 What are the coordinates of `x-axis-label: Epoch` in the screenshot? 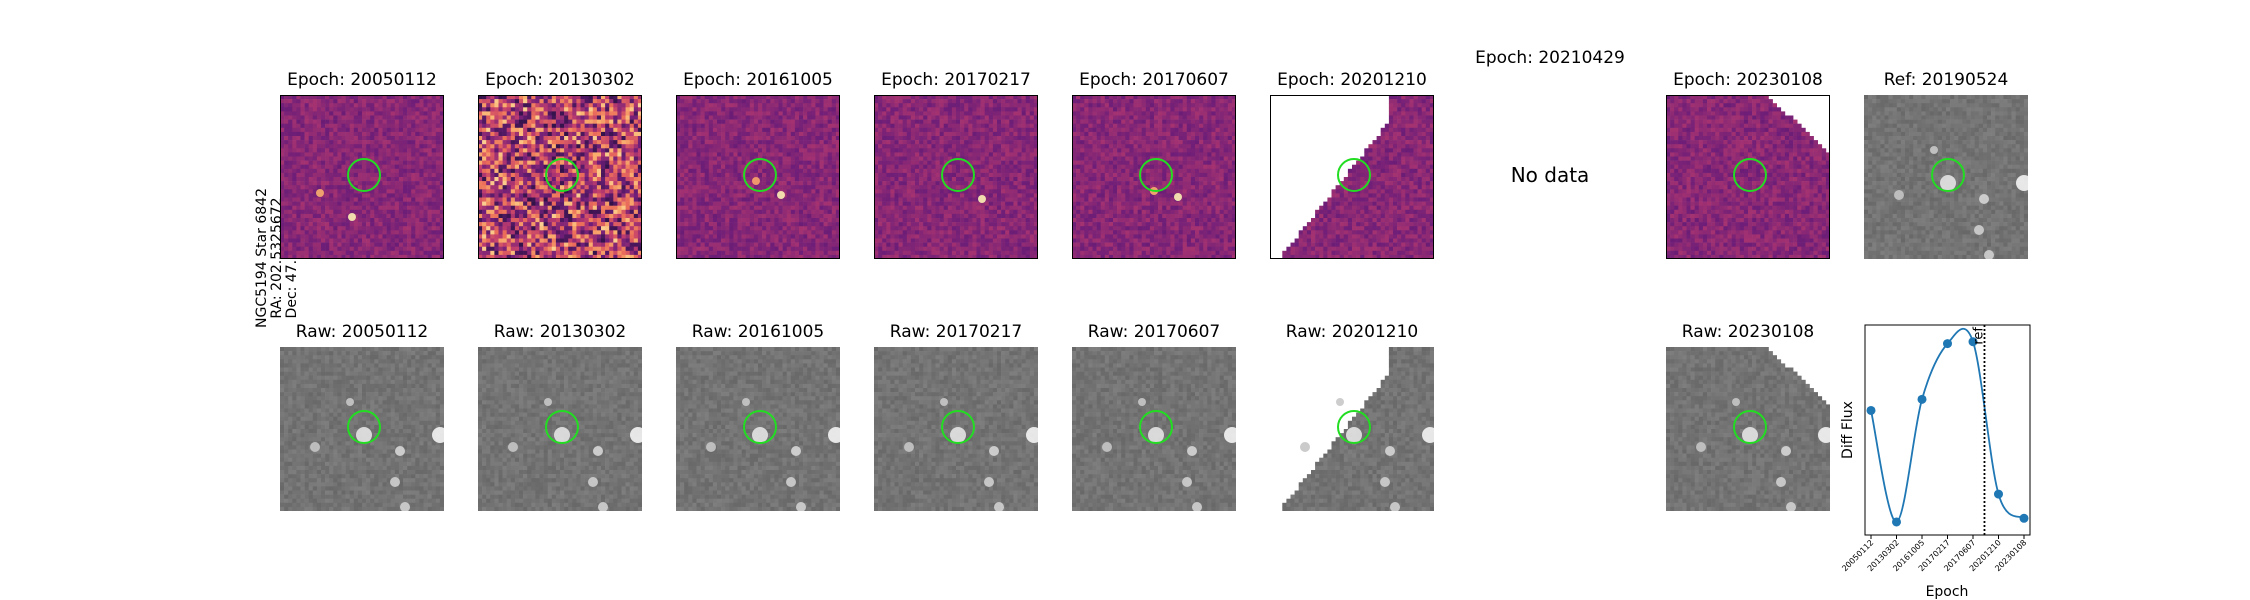 It's located at (1947, 592).